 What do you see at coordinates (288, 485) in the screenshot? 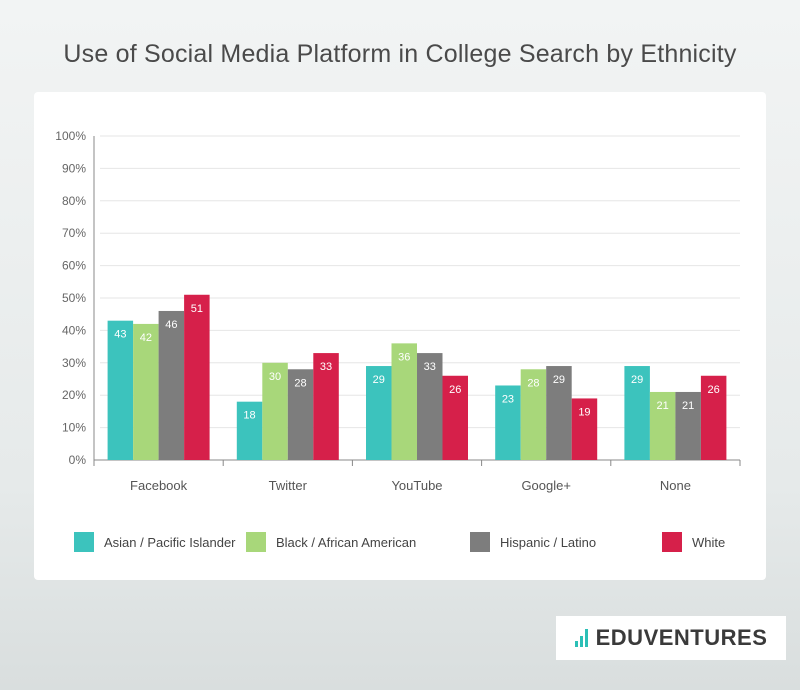
I see `x-tick-label: Twitter` at bounding box center [288, 485].